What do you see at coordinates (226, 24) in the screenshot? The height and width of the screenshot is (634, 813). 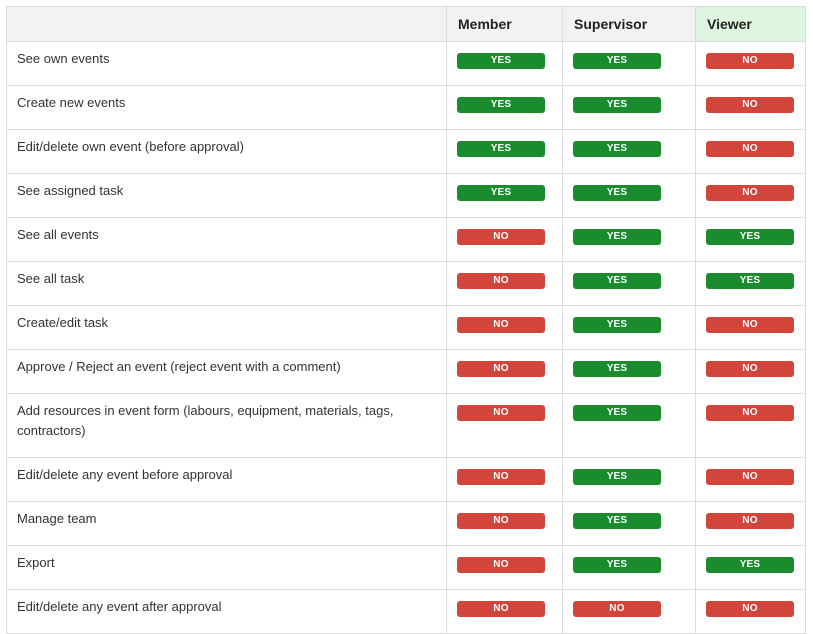 I see `header-permission` at bounding box center [226, 24].